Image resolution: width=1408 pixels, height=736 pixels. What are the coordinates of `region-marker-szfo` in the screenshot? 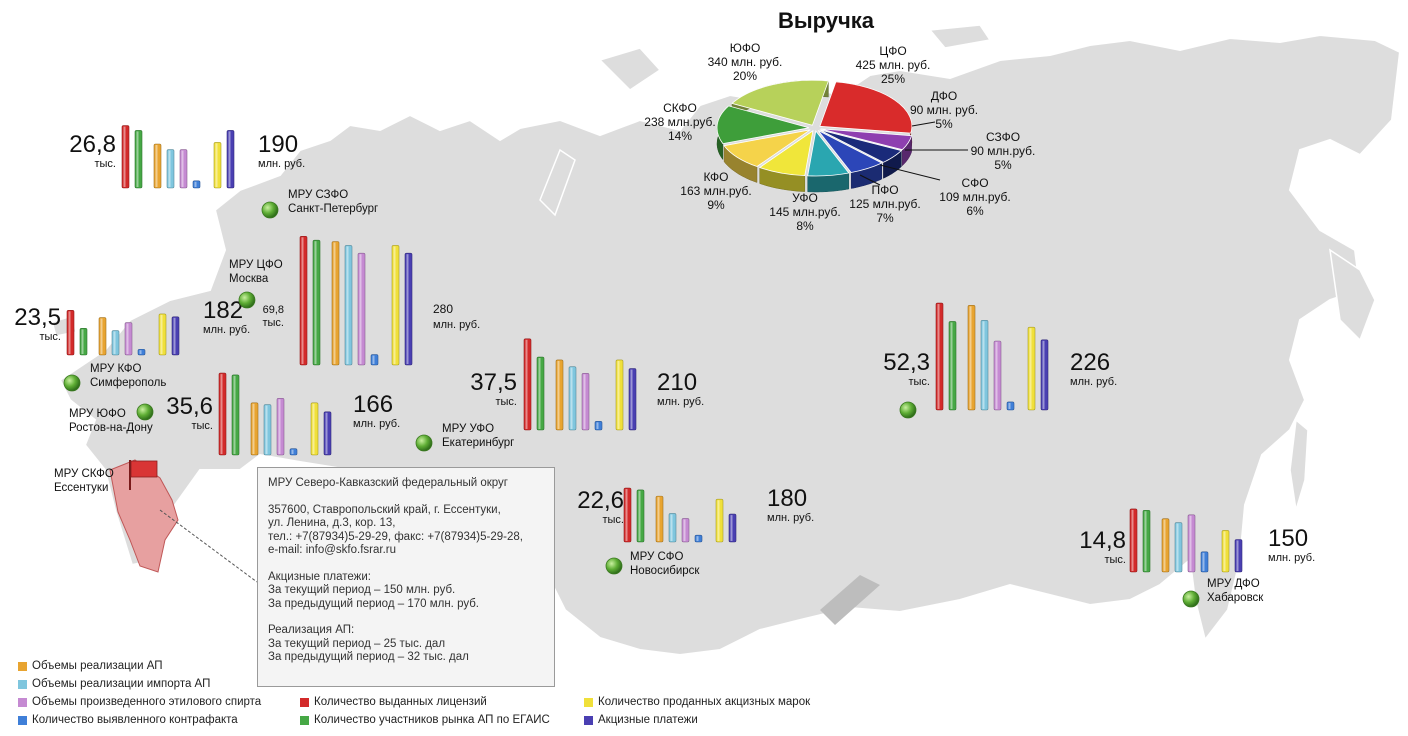 It's located at (270, 210).